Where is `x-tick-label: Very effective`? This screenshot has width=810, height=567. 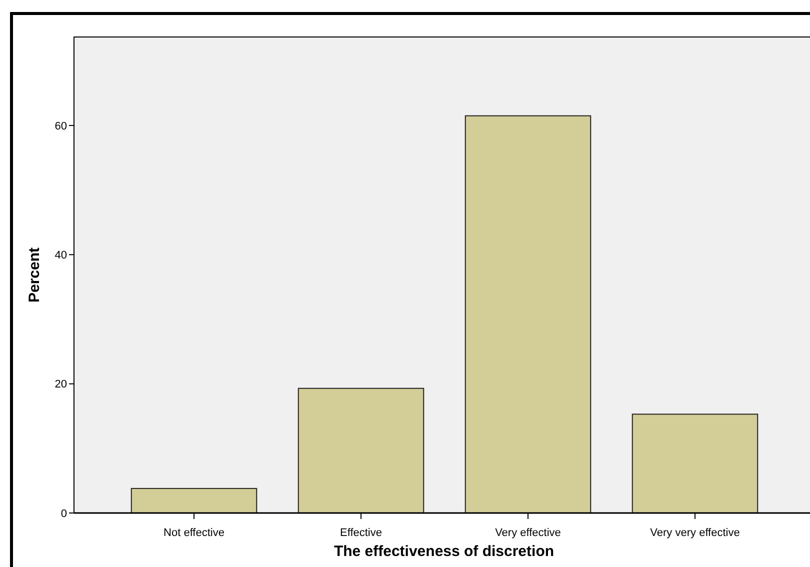 x-tick-label: Very effective is located at coordinates (528, 533).